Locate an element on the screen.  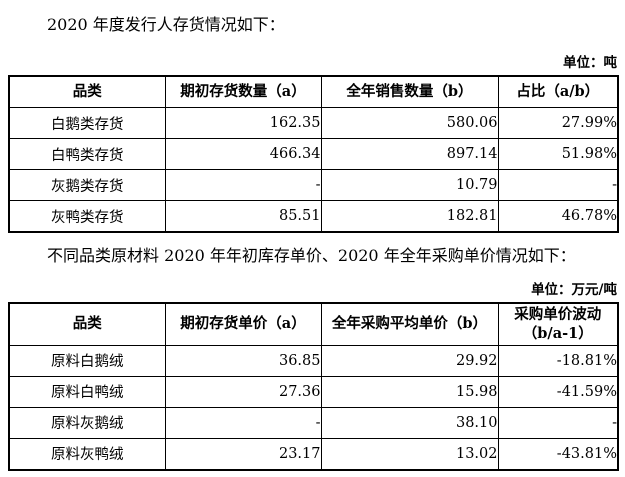
category-cell: 原料灰鸭绒 is located at coordinates (87, 454).